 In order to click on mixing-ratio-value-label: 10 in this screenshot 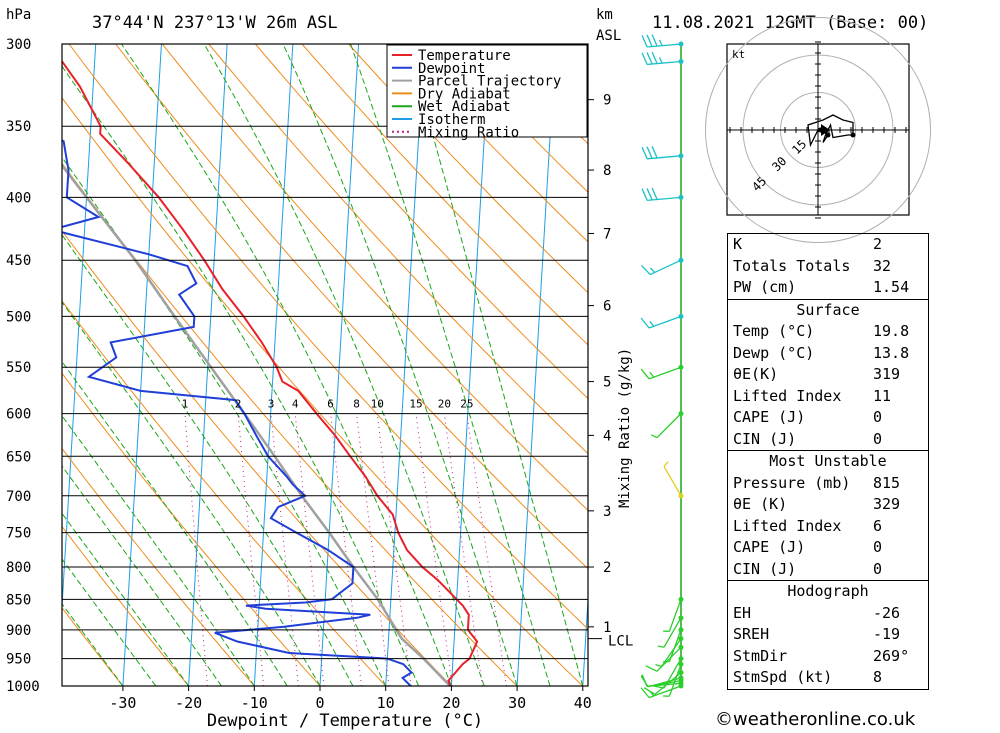, I will do `click(377, 404)`.